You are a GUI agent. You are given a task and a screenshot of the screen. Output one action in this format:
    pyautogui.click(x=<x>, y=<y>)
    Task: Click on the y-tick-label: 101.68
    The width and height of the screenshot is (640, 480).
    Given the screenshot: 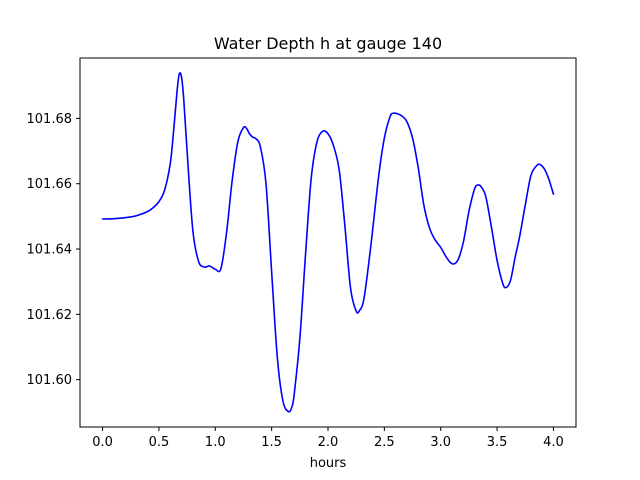 What is the action you would take?
    pyautogui.click(x=50, y=119)
    